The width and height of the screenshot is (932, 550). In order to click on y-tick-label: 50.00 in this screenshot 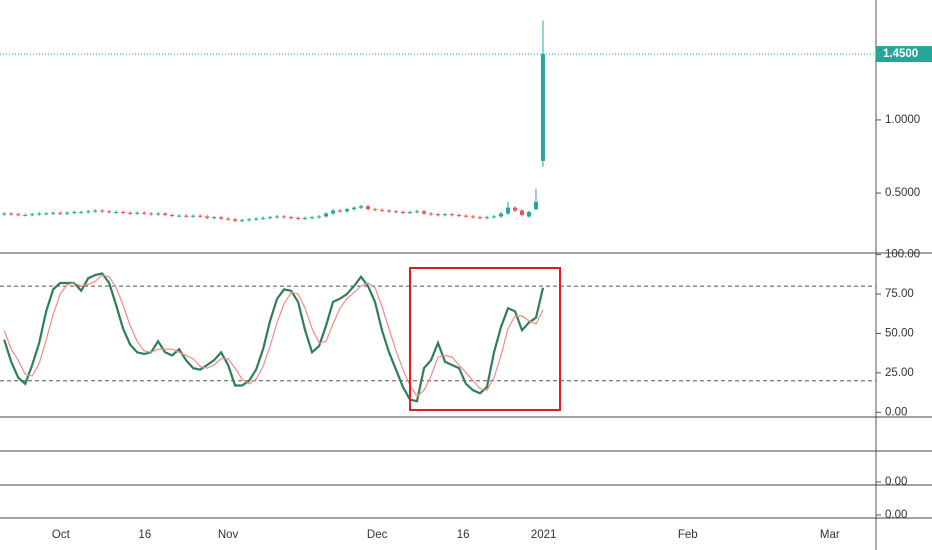, I will do `click(899, 333)`.